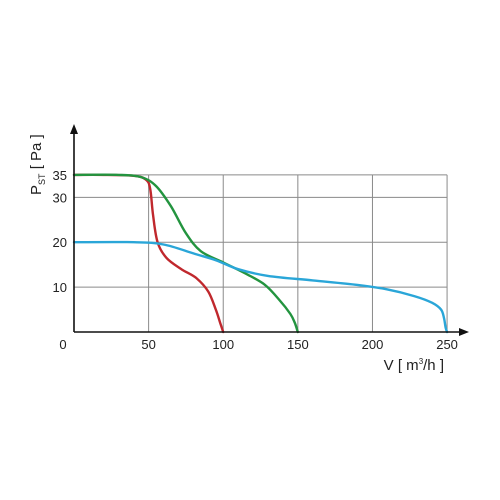 This screenshot has width=500, height=500. I want to click on y-tick-label: 35, so click(60, 175).